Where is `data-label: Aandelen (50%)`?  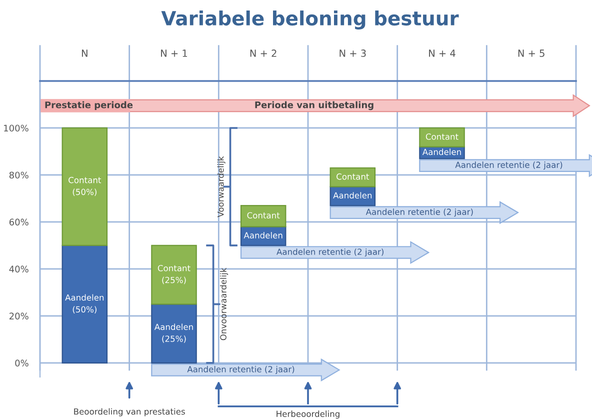 data-label: Aandelen (50%) is located at coordinates (84, 304).